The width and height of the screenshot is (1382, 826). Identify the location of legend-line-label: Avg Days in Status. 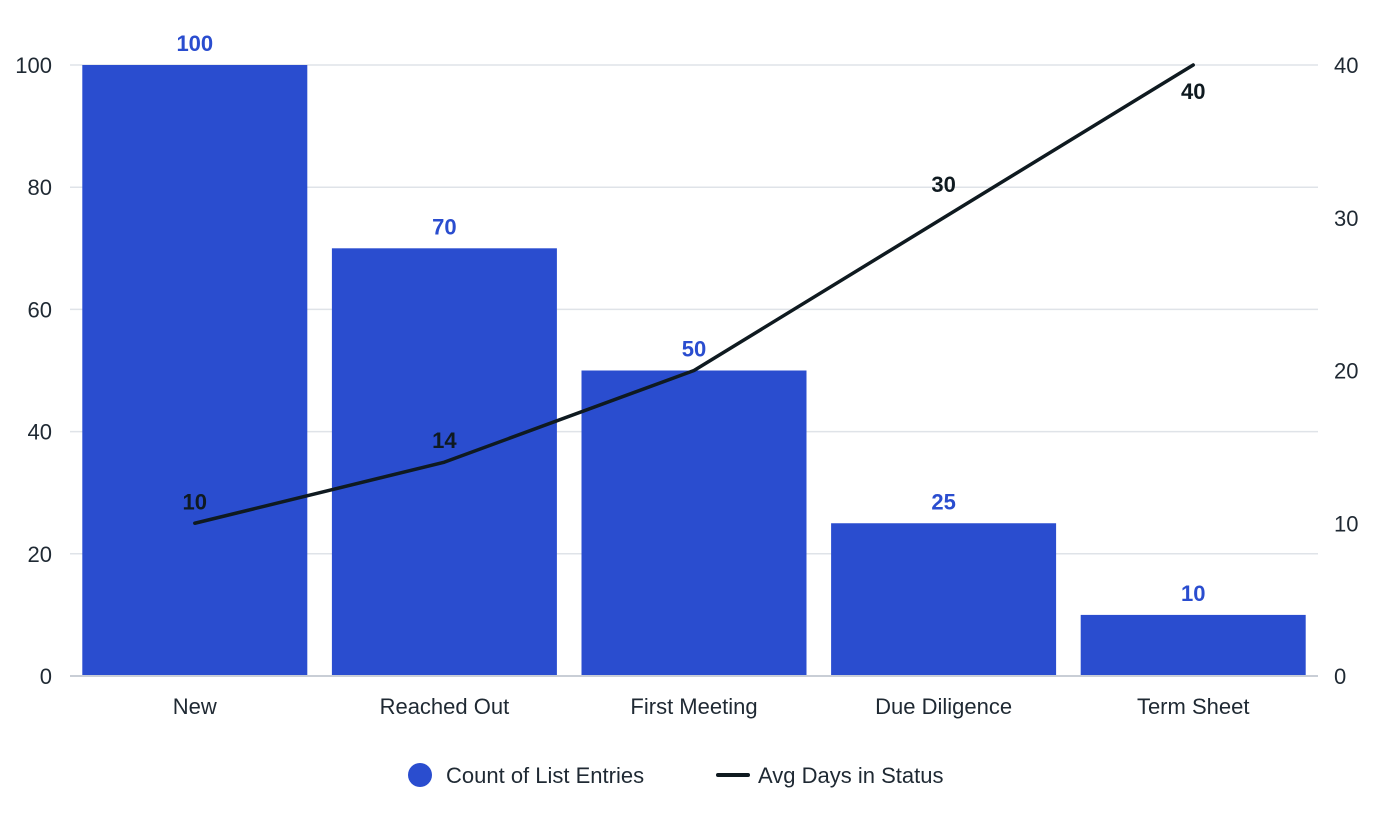
(850, 775).